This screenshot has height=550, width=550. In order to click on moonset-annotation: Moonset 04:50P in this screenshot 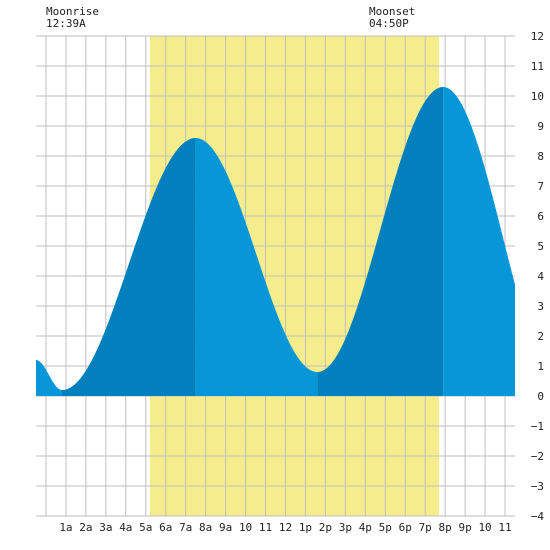, I will do `click(392, 18)`.